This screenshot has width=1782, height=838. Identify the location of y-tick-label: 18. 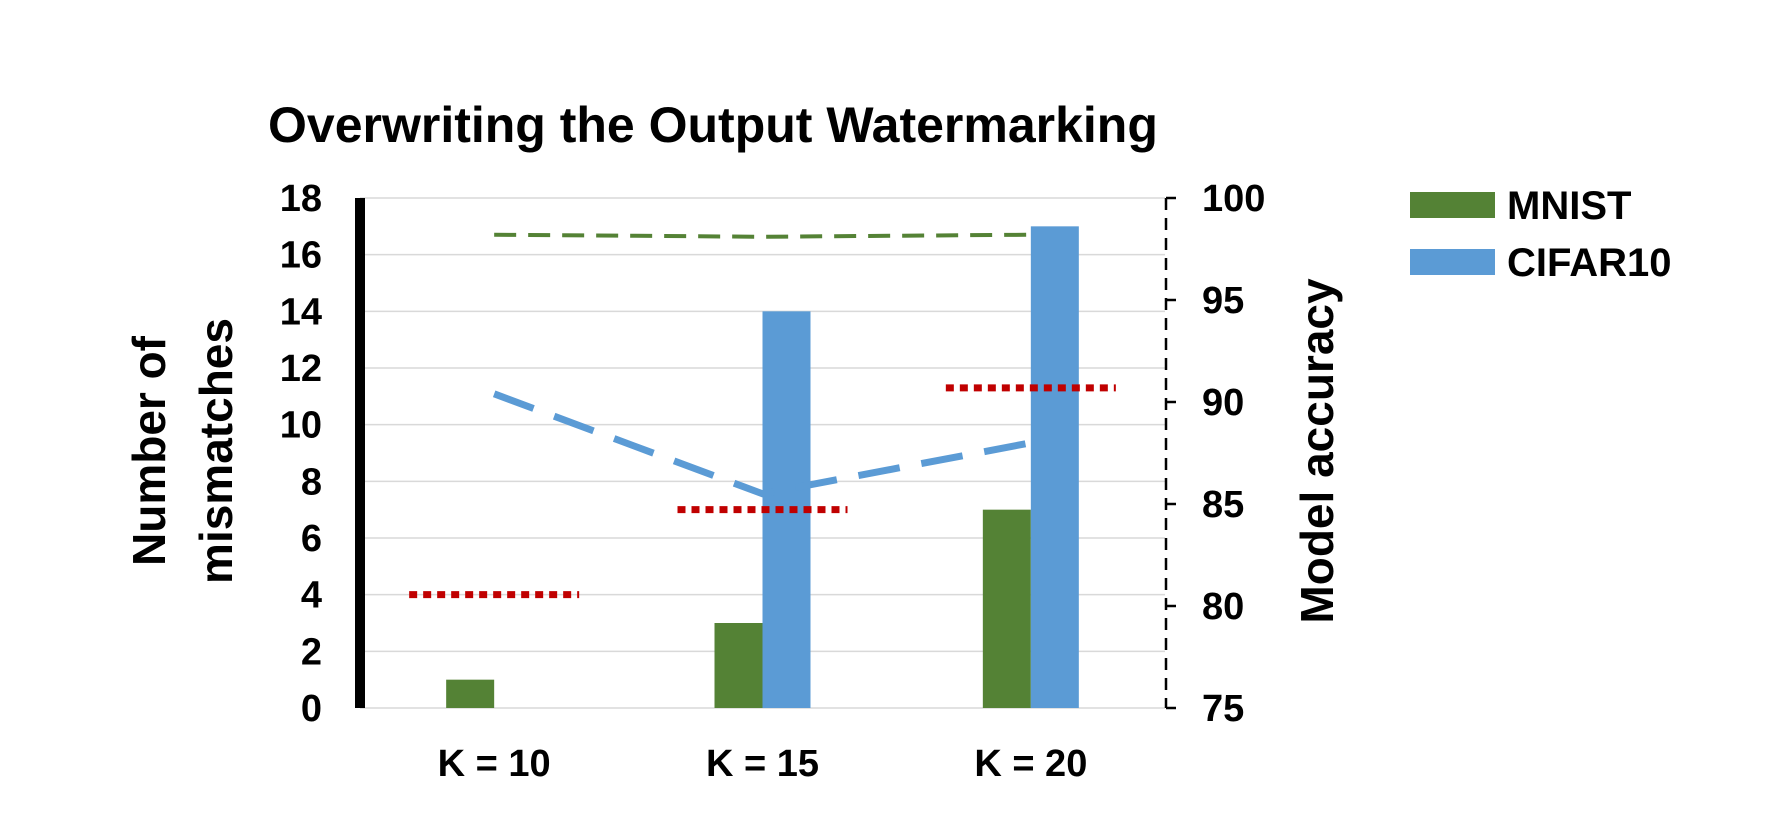
(301, 199).